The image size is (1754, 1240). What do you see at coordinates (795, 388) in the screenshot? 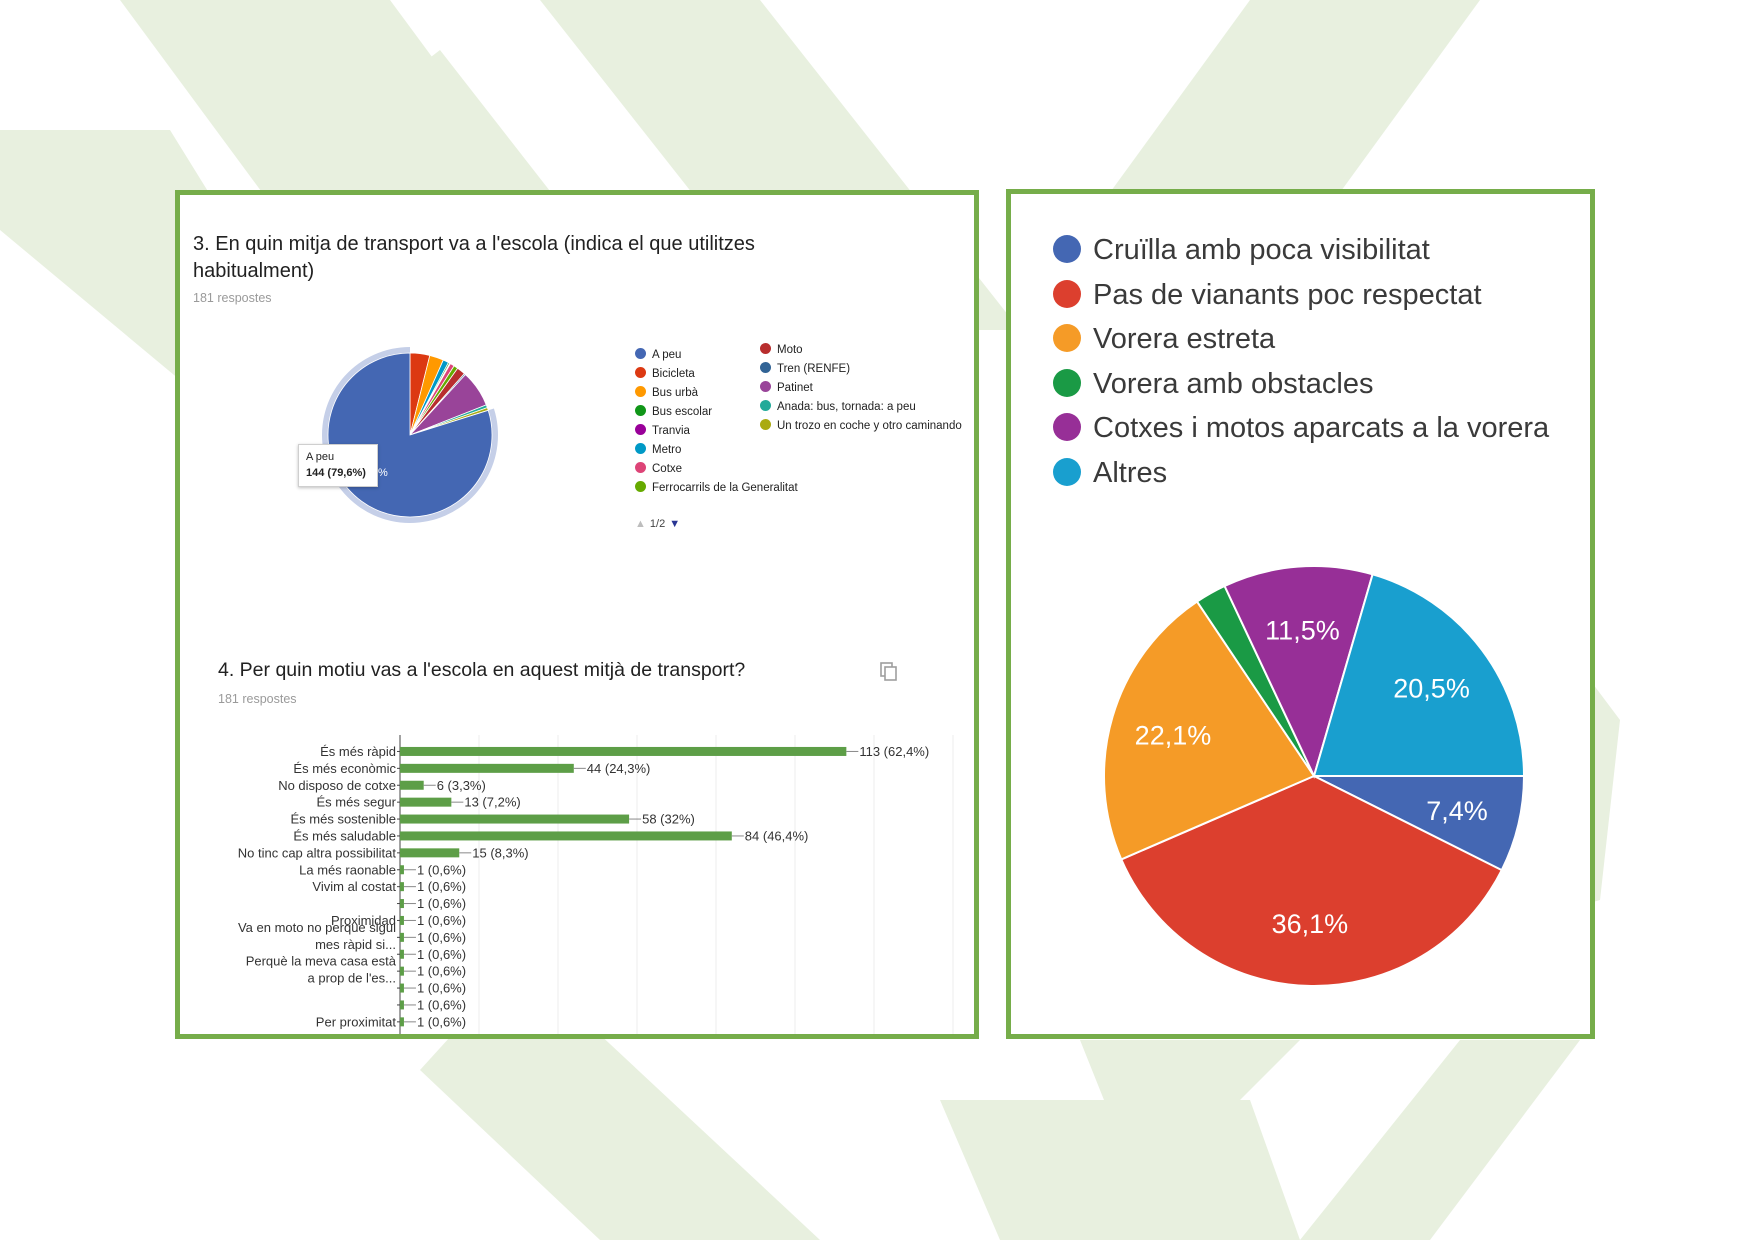
I see `legend-label: Patinet` at bounding box center [795, 388].